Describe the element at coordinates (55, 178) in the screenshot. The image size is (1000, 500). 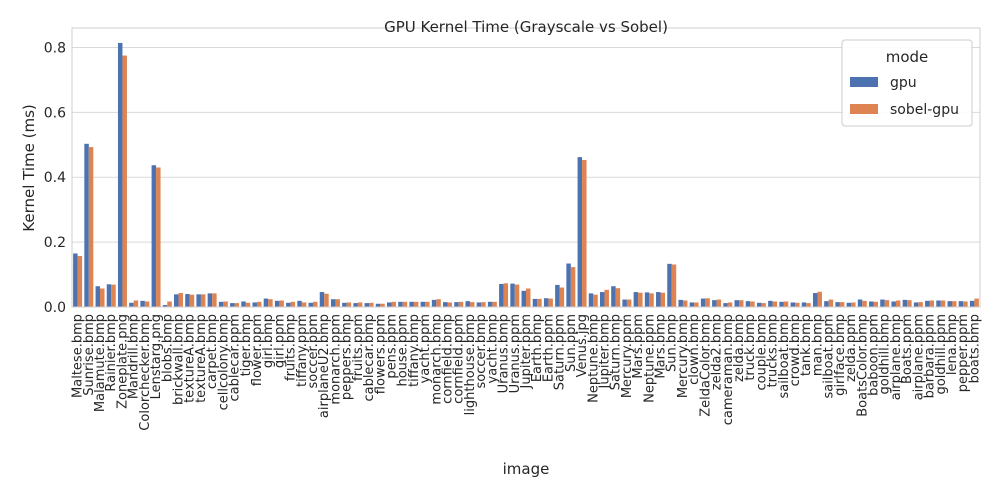
I see `y-tick-label: 0.4` at that location.